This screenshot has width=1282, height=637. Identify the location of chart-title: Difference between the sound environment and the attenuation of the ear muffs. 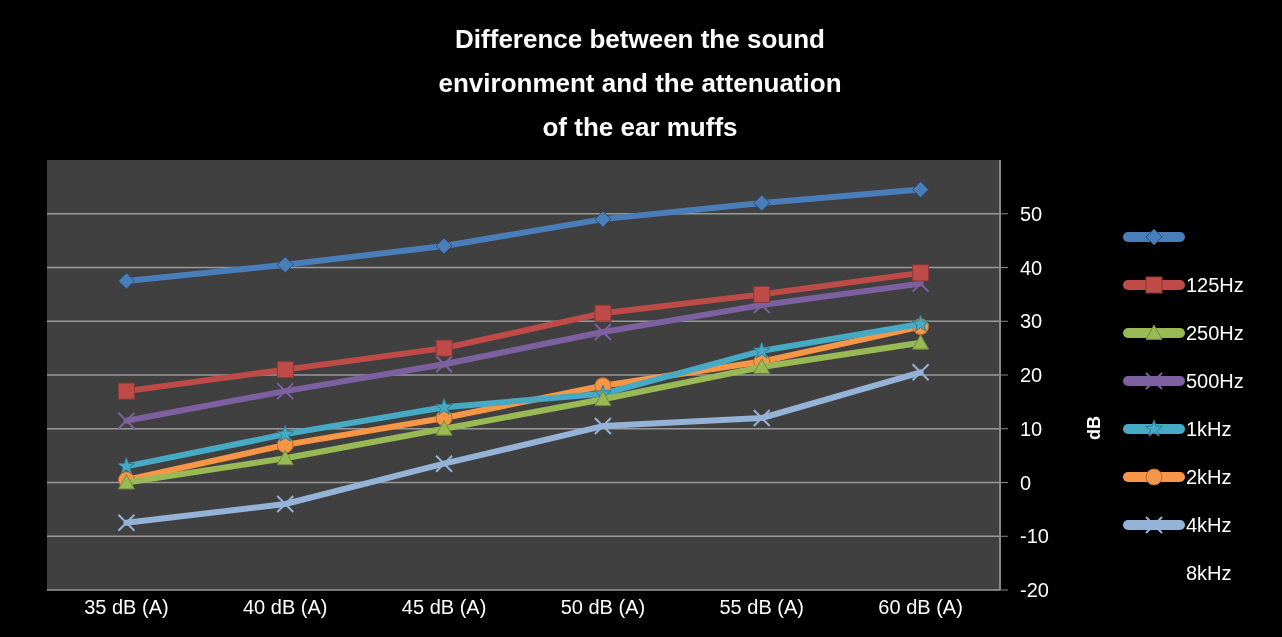
(640, 83).